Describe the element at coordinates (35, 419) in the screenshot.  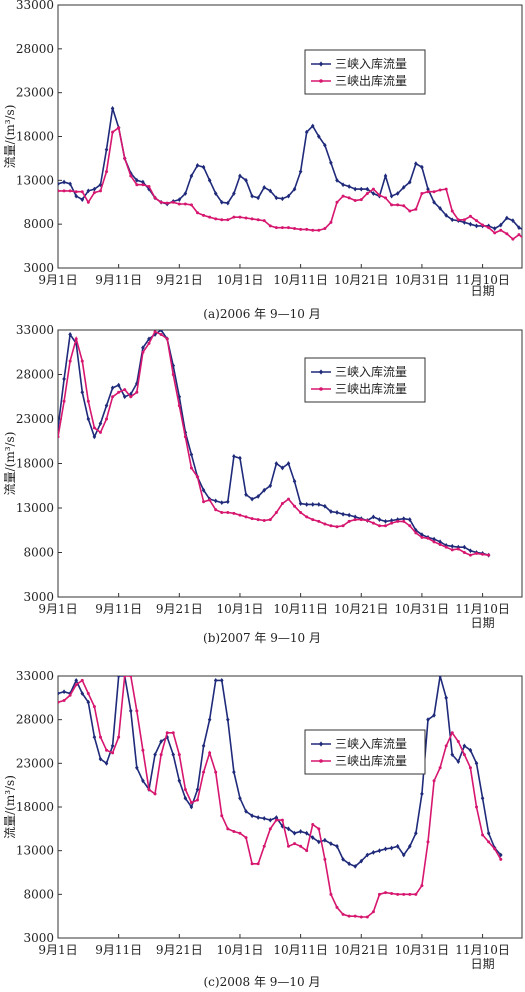
I see `y-tick-label: 23000` at that location.